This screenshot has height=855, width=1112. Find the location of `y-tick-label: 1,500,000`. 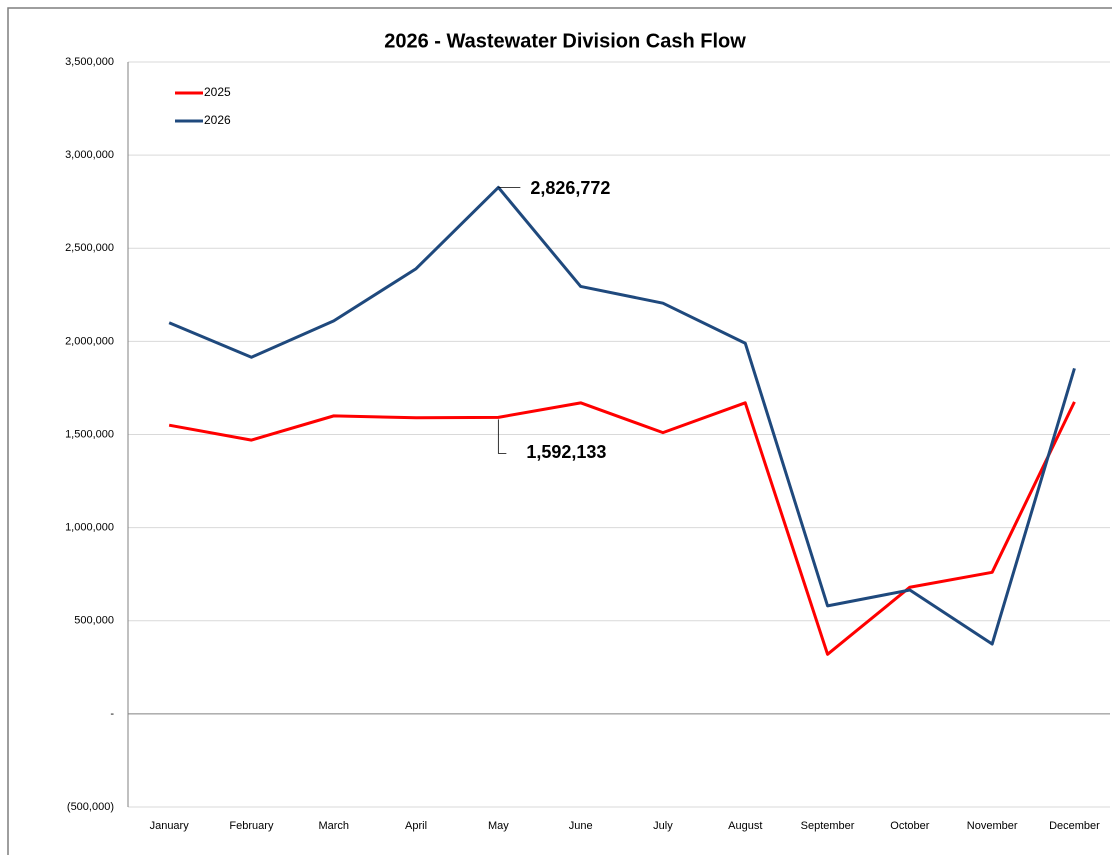

y-tick-label: 1,500,000 is located at coordinates (89, 434).